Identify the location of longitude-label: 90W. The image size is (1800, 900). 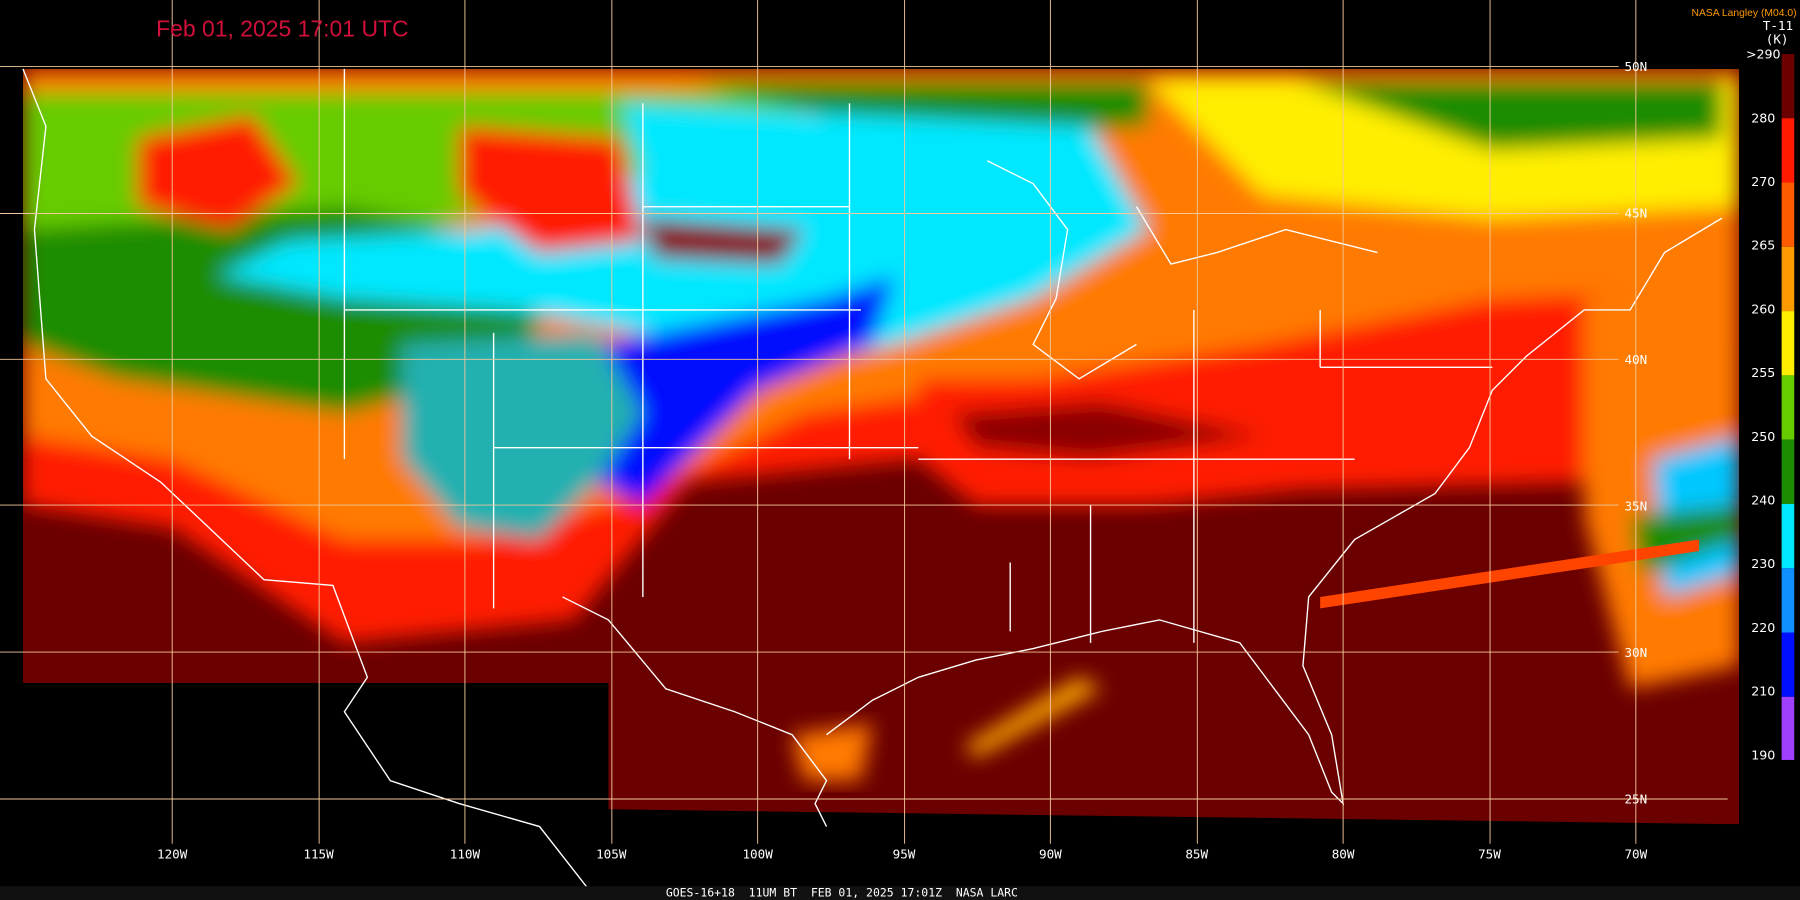
(1050, 854).